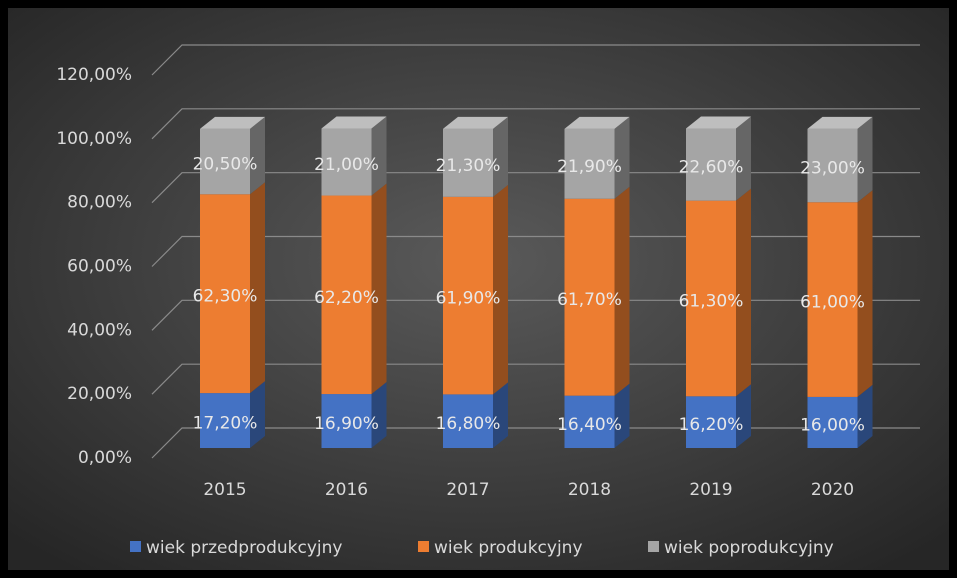 The width and height of the screenshot is (957, 578). I want to click on y-tick-label: 80,00%, so click(99, 203).